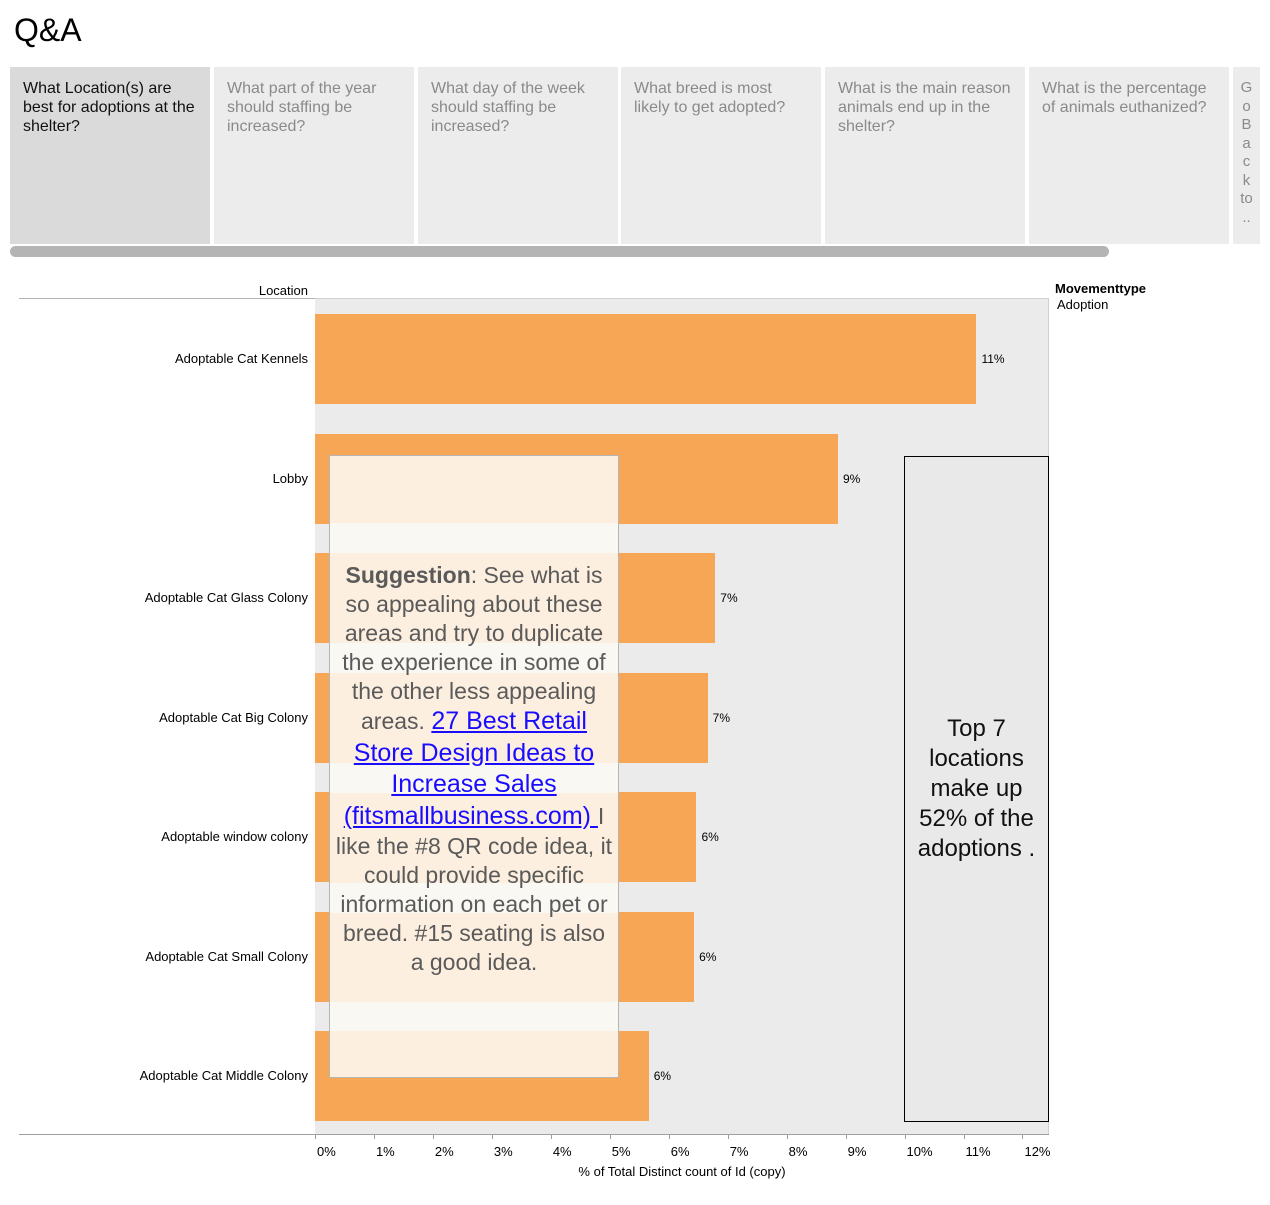 The image size is (1270, 1205). I want to click on x-tick-label: 3%, so click(503, 1151).